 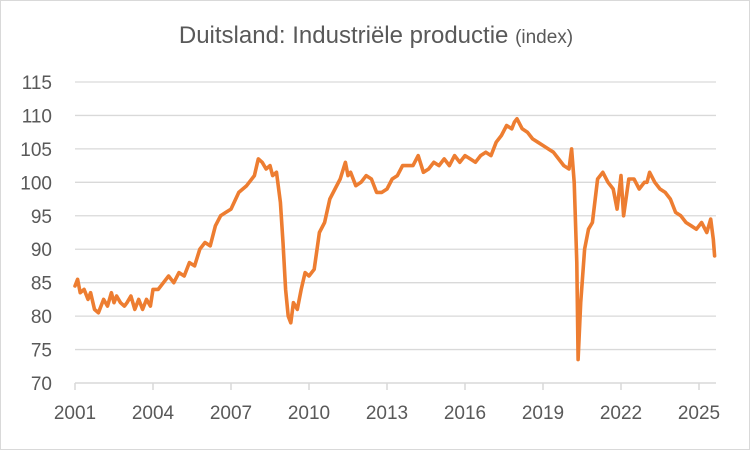 I want to click on x-tick-label: 2004, so click(x=153, y=413).